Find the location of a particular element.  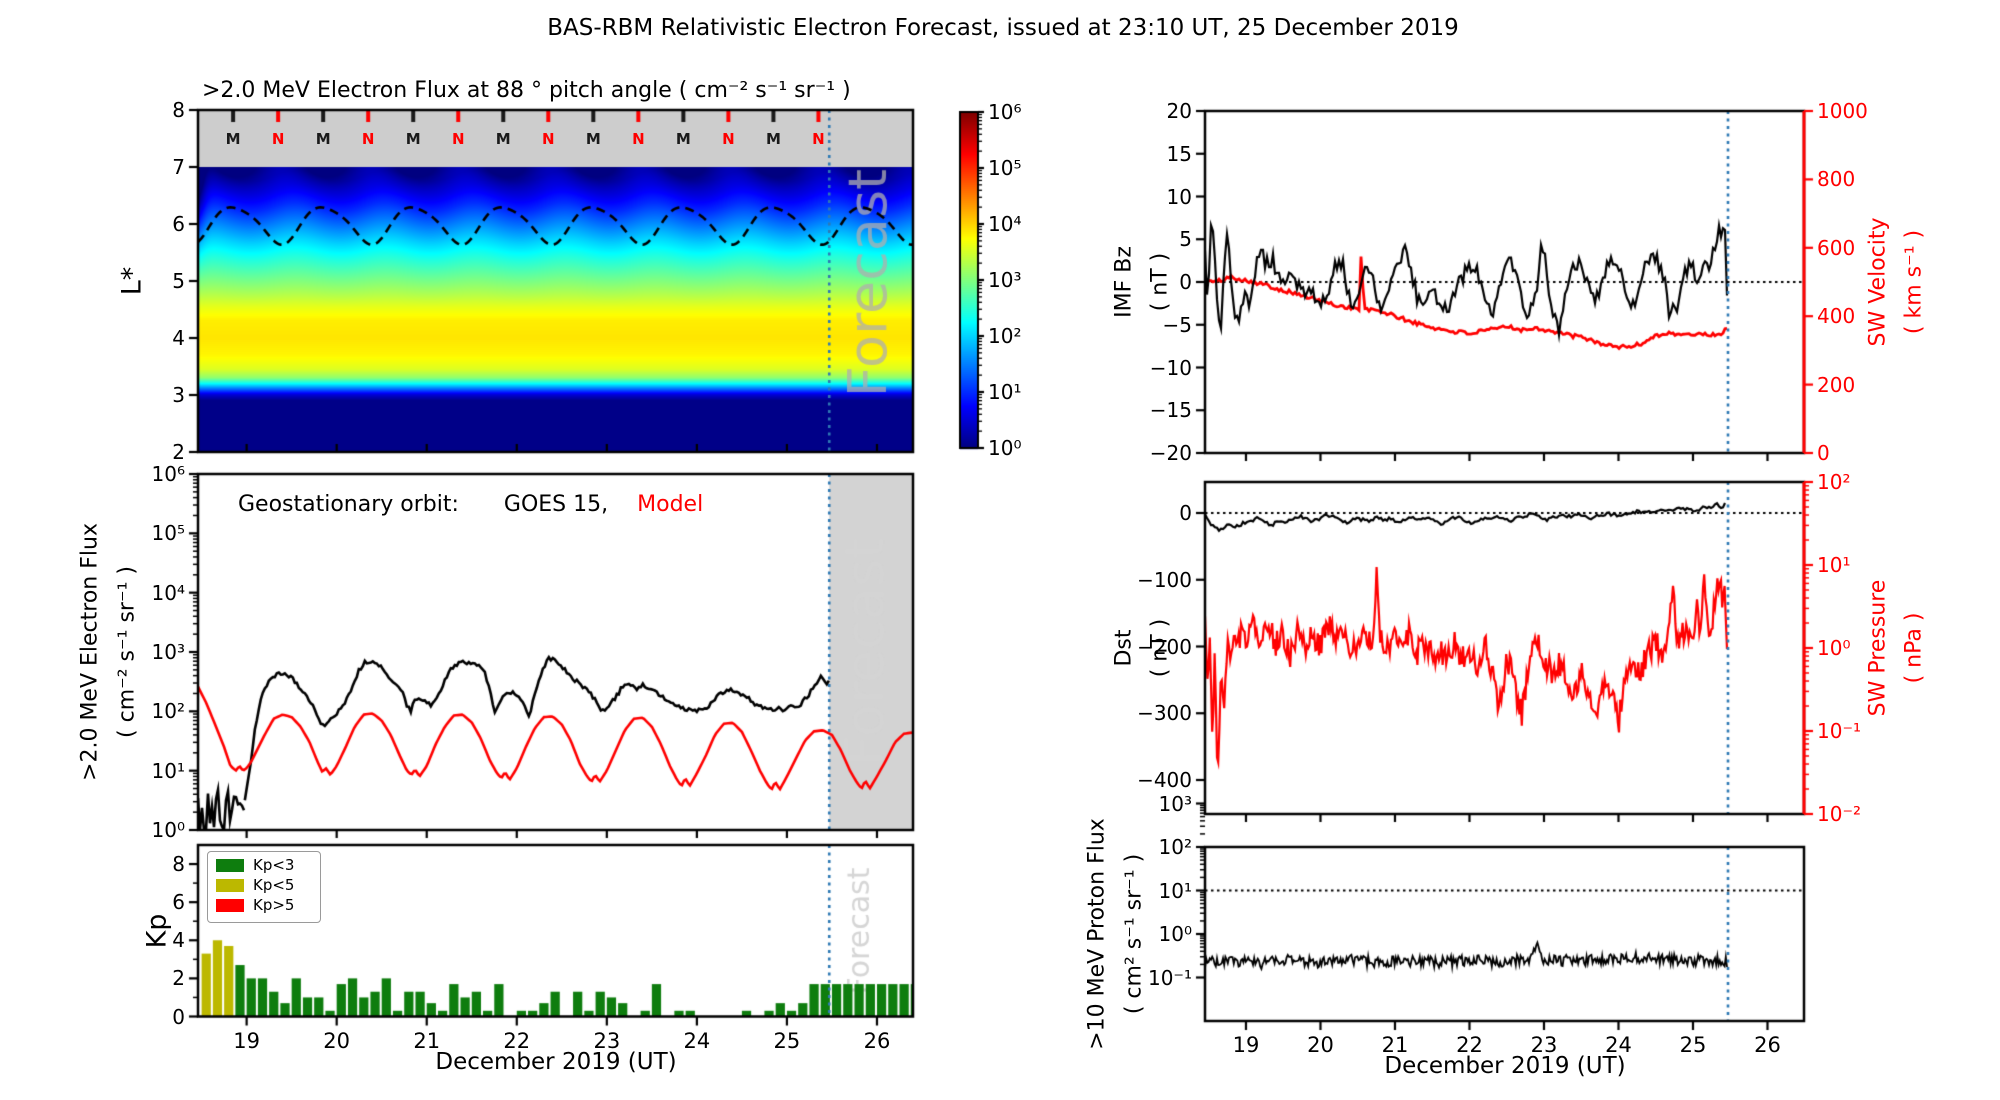

annotation-model: Model is located at coordinates (670, 504).